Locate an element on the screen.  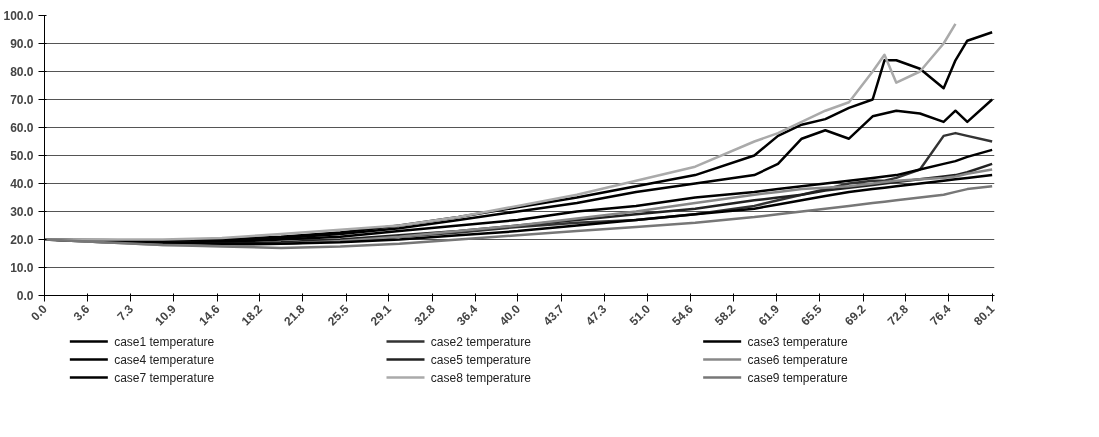
x-tick-label: 69.2 is located at coordinates (855, 315).